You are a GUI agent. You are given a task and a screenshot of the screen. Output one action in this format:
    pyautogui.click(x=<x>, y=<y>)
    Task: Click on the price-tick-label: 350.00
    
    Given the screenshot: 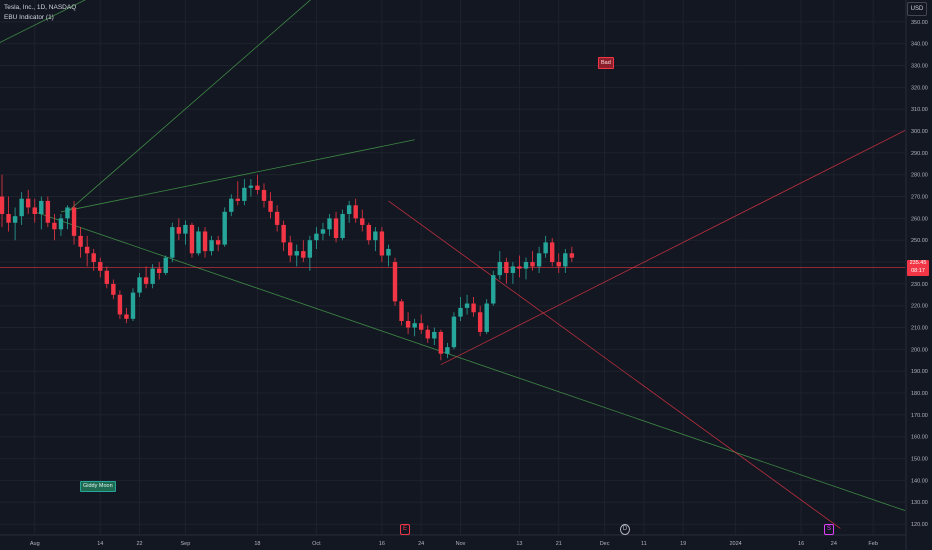 What is the action you would take?
    pyautogui.click(x=919, y=23)
    